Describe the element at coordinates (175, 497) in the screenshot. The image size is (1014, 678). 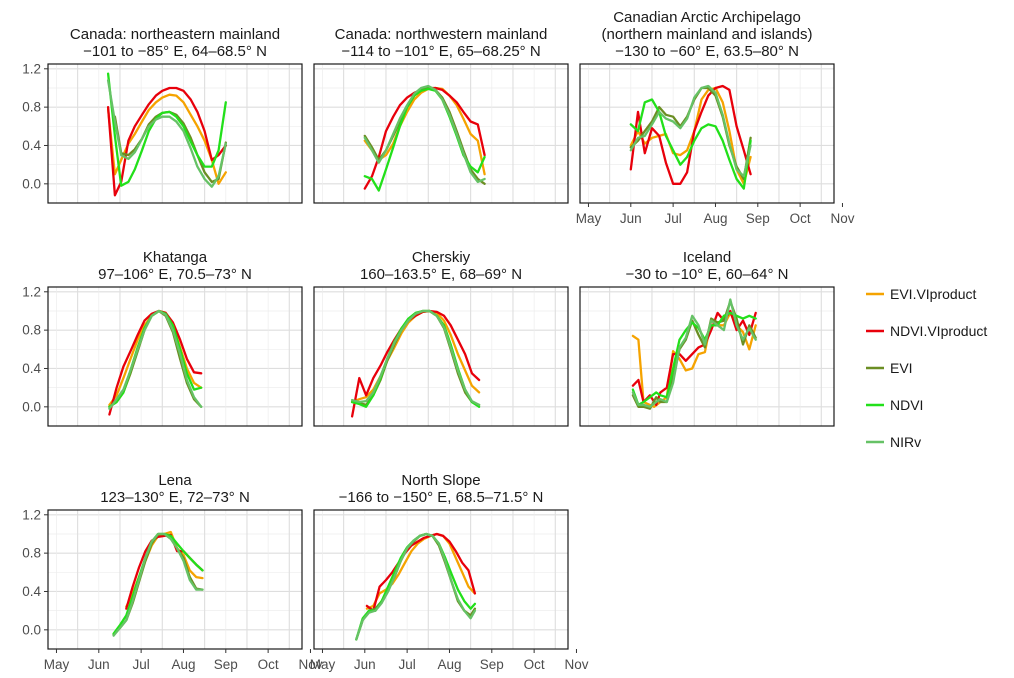
I see `panel-title: 123–130° E, 72–73° N` at that location.